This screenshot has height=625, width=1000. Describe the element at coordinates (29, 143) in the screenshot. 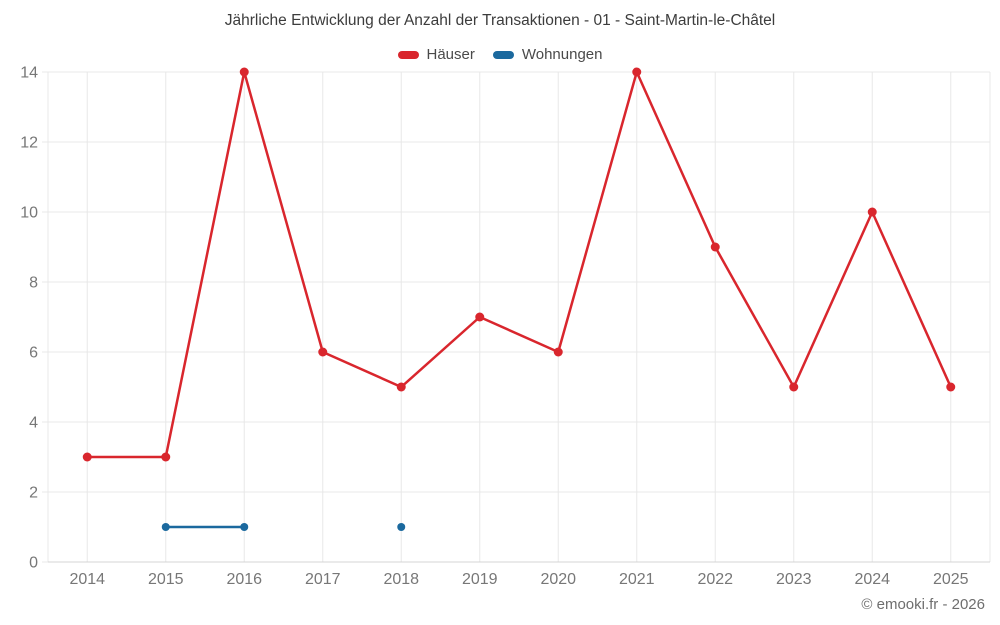

I see `y-axis-tick-label: 12` at that location.